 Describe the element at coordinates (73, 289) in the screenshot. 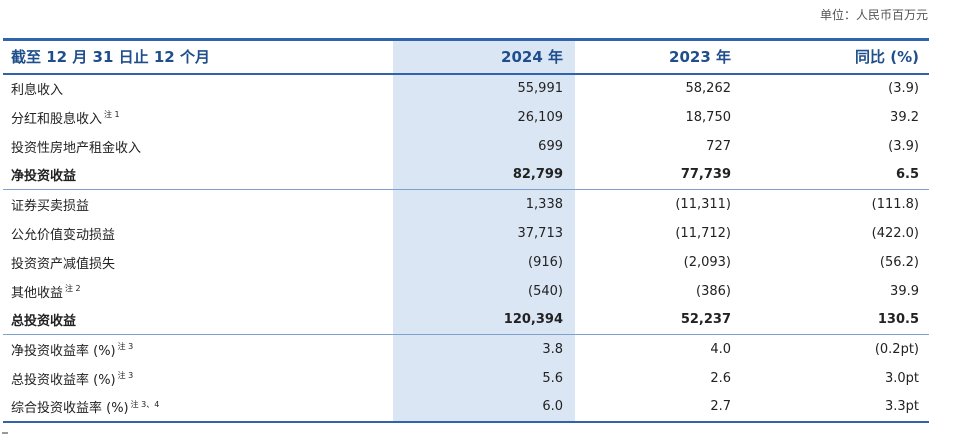

I see `footnote-mark: 注 2` at that location.